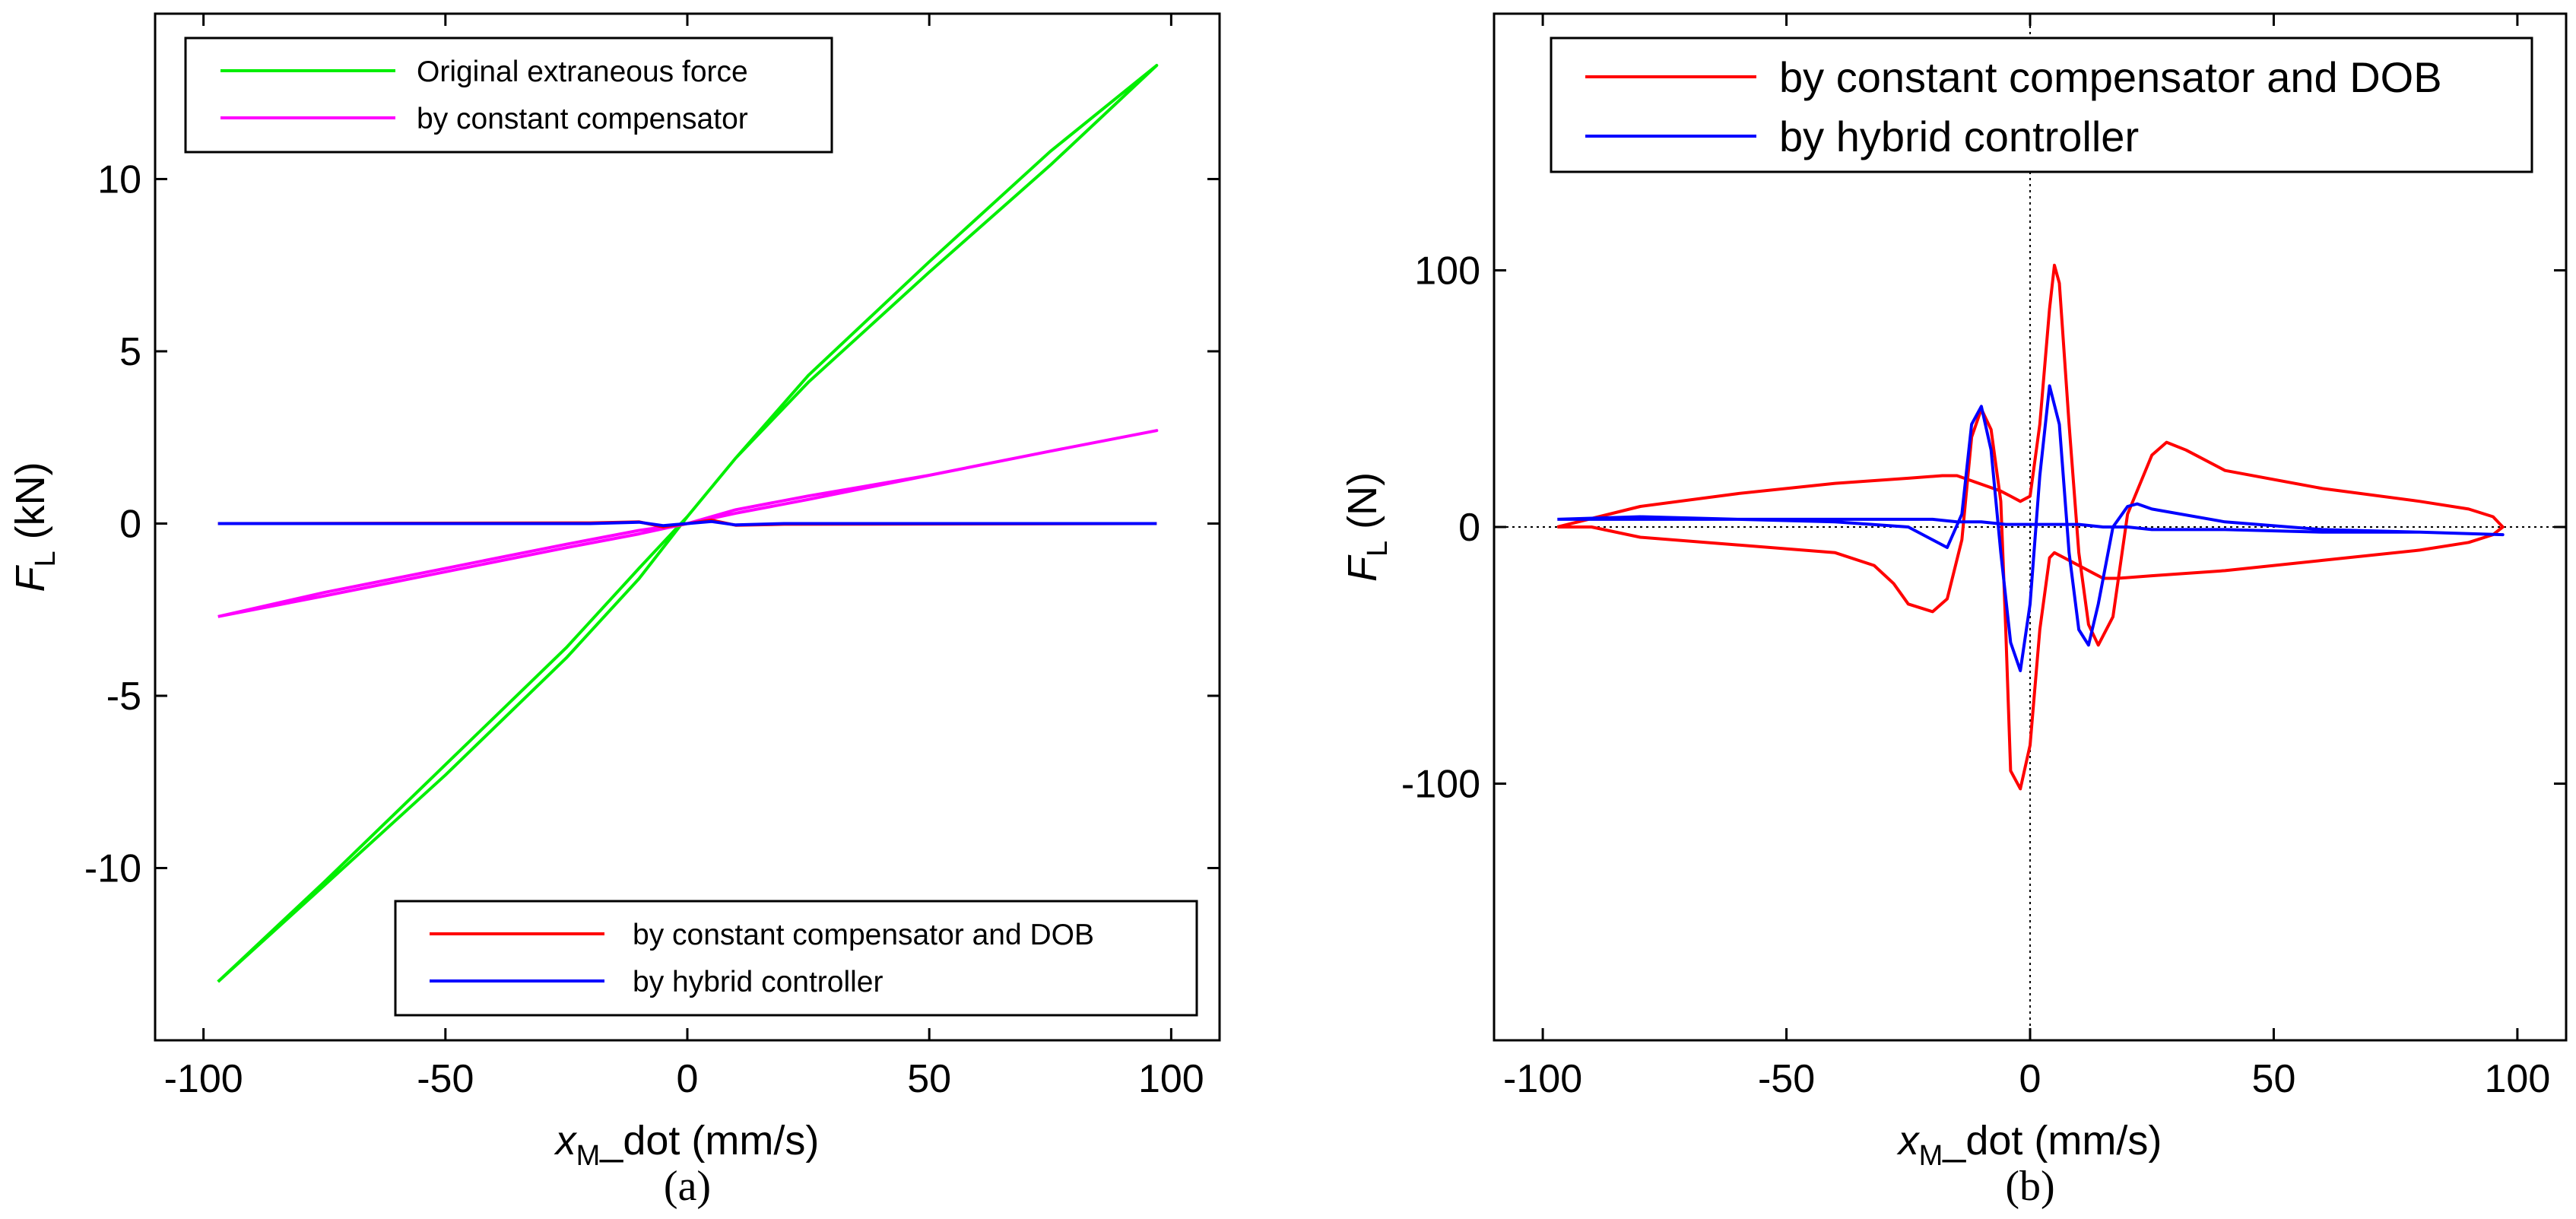  What do you see at coordinates (1447, 271) in the screenshot?
I see `y-tick-label: 100` at bounding box center [1447, 271].